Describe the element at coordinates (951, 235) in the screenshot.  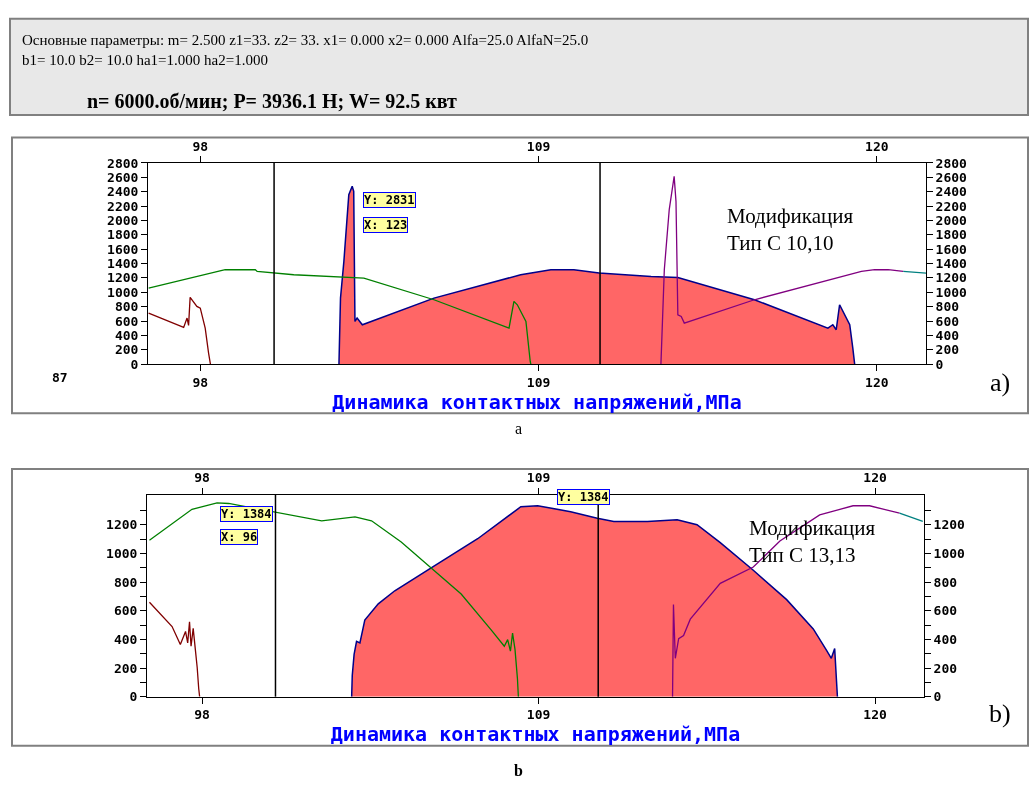
I see `y2-tick-label: 1800` at that location.